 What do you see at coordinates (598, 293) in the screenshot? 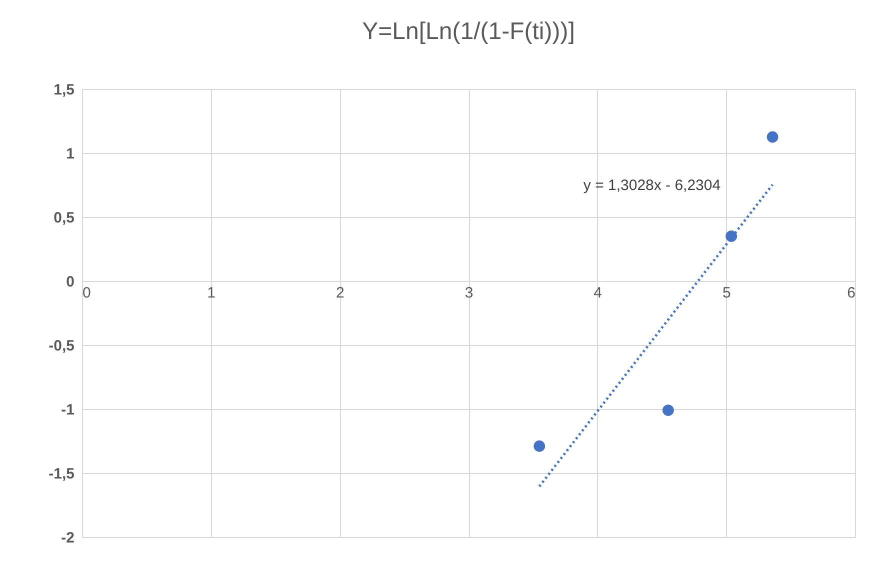
I see `x-tick-label: 4` at bounding box center [598, 293].